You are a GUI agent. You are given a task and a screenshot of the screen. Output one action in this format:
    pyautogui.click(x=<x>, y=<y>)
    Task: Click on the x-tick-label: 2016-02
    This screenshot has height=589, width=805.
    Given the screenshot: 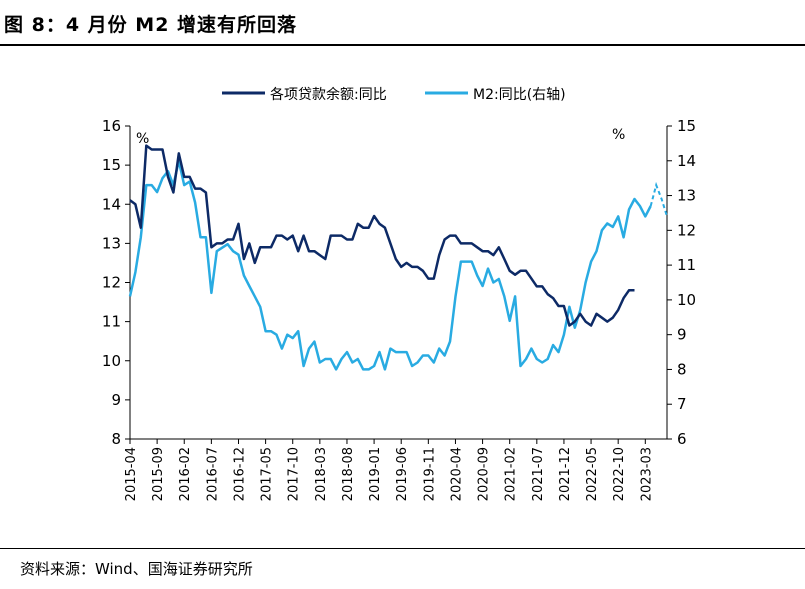 What is the action you would take?
    pyautogui.click(x=185, y=474)
    